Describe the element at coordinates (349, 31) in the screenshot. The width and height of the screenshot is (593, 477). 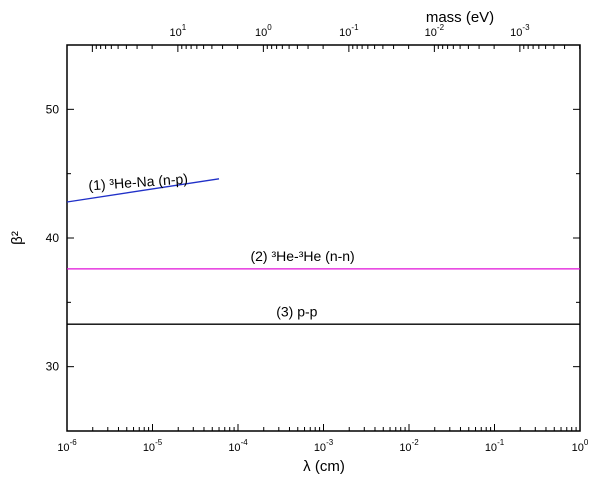
I see `top-tick-label: 10⁻¹` at that location.